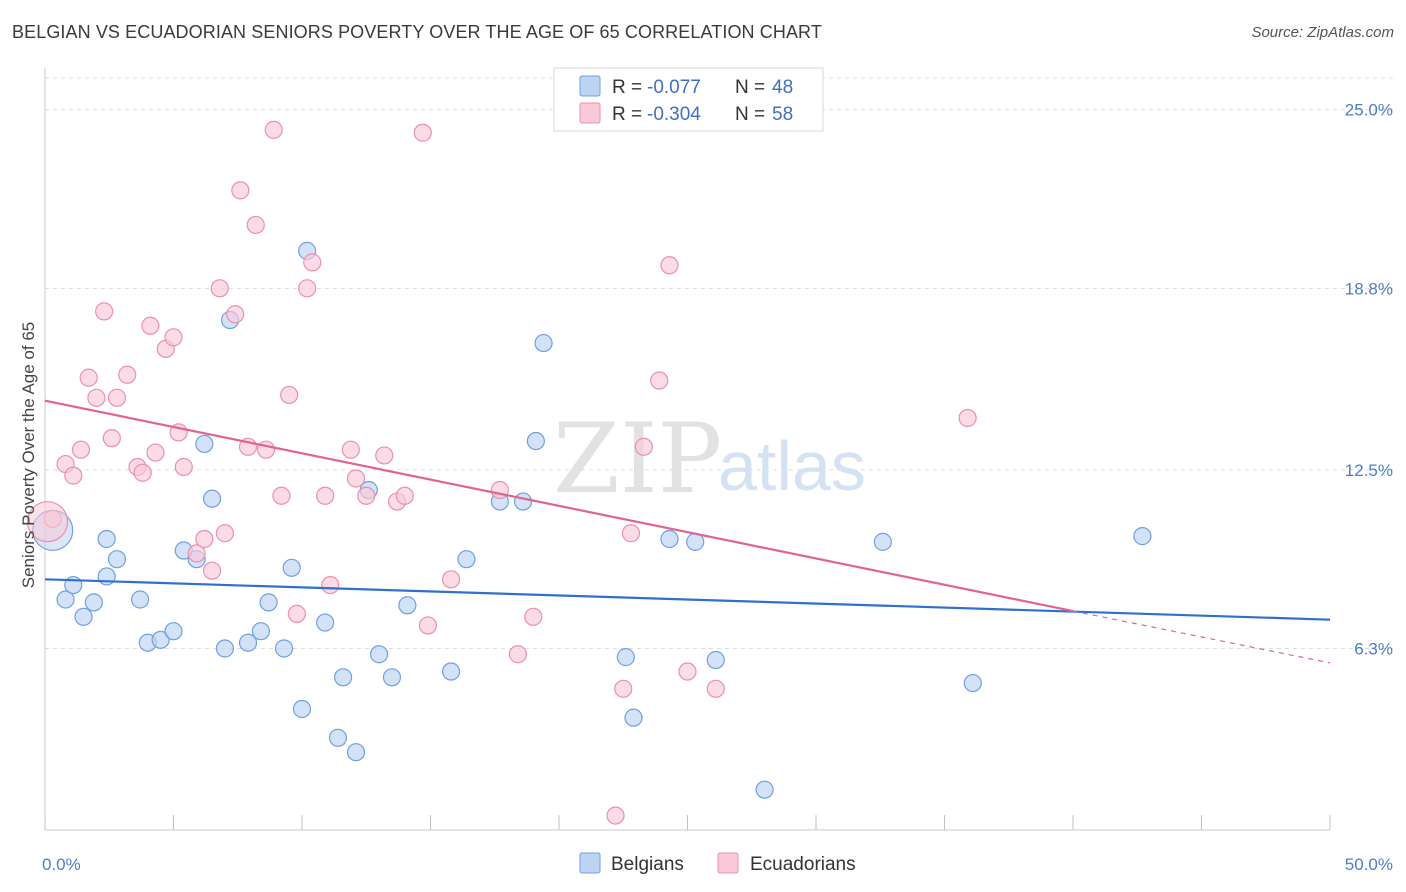 The height and width of the screenshot is (892, 1406). I want to click on x-tick-label: 0.0%, so click(61, 864).